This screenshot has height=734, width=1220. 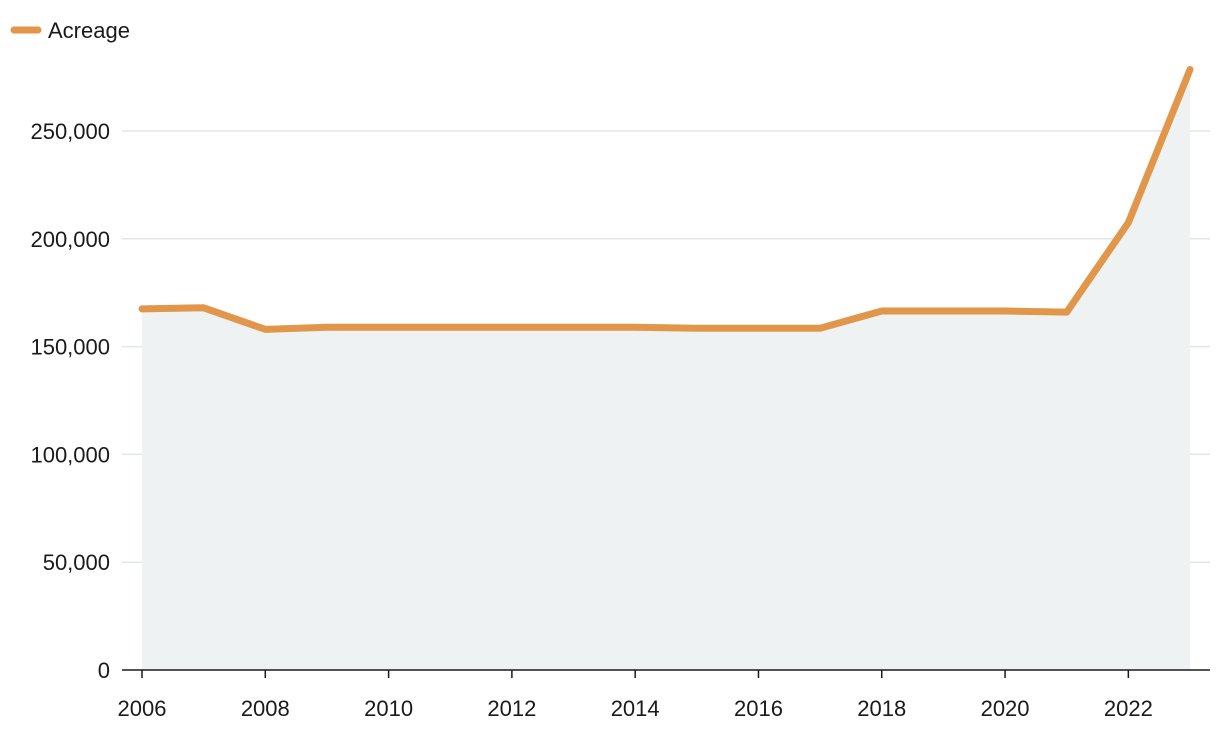 I want to click on y-tick-label-4: 200,000, so click(x=70, y=239).